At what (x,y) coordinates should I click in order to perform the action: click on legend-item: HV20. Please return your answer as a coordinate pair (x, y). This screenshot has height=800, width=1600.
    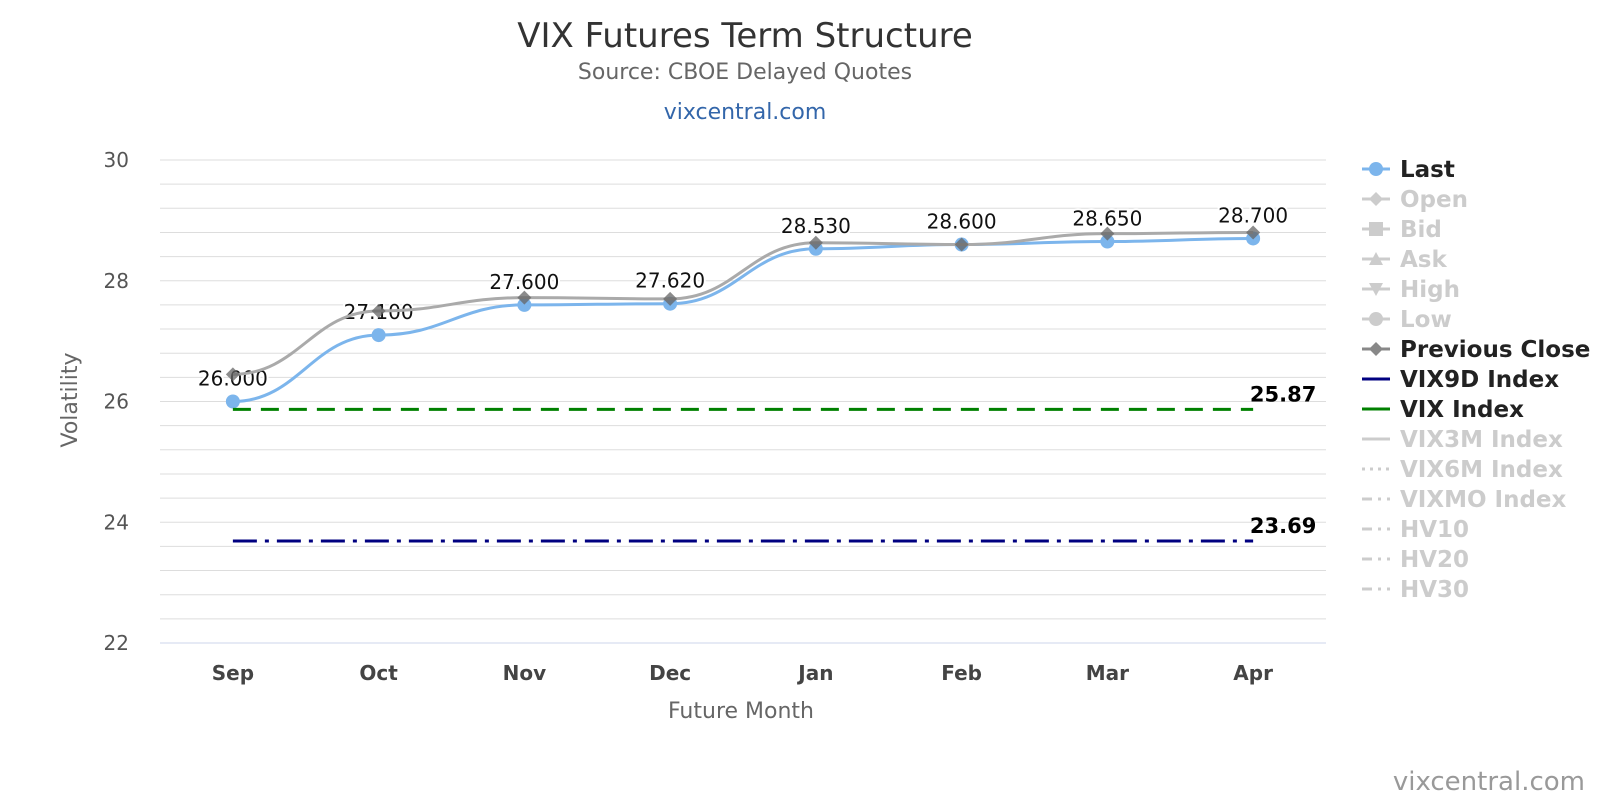
    Looking at the image, I should click on (1415, 560).